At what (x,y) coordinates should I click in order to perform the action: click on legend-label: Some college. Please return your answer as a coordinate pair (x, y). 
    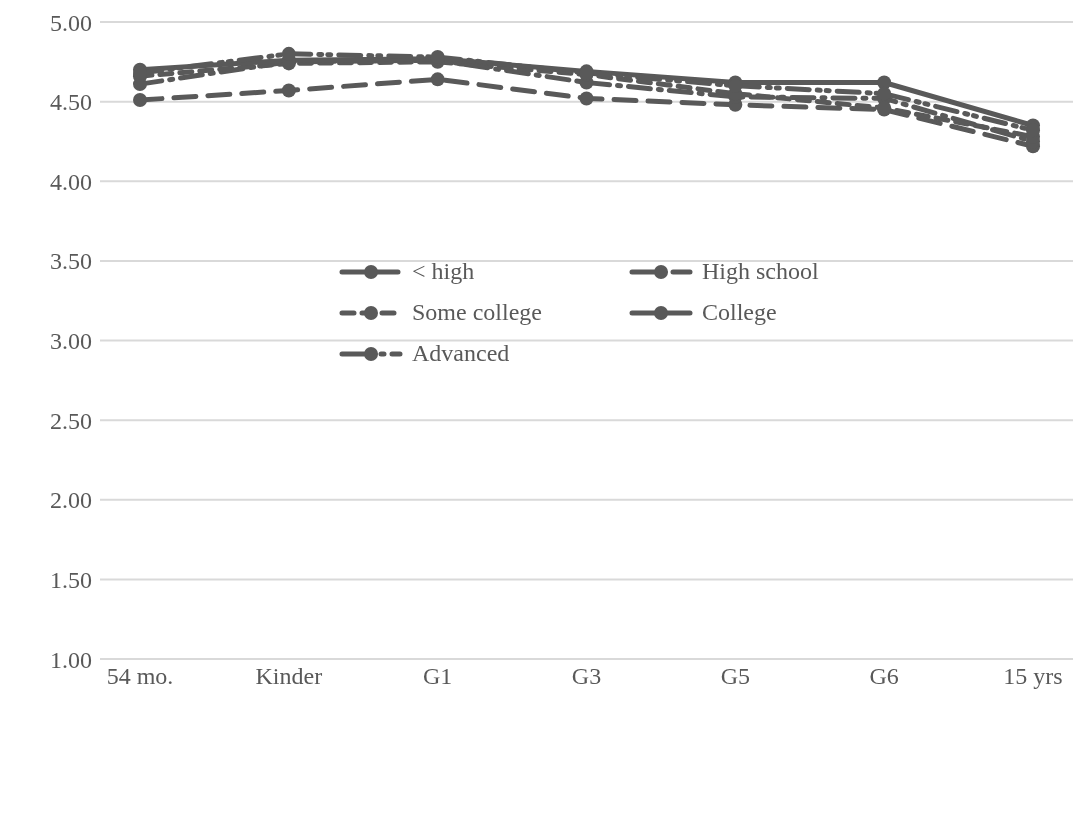
    Looking at the image, I should click on (477, 312).